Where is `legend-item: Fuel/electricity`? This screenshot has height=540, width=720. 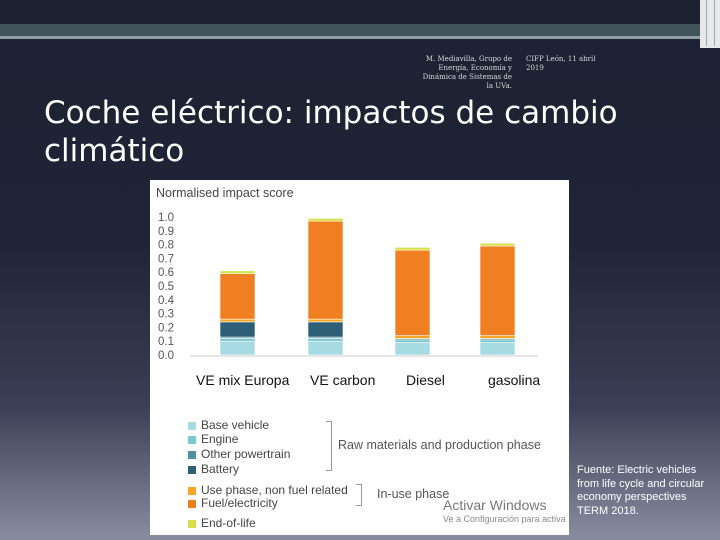 legend-item: Fuel/electricity is located at coordinates (233, 503).